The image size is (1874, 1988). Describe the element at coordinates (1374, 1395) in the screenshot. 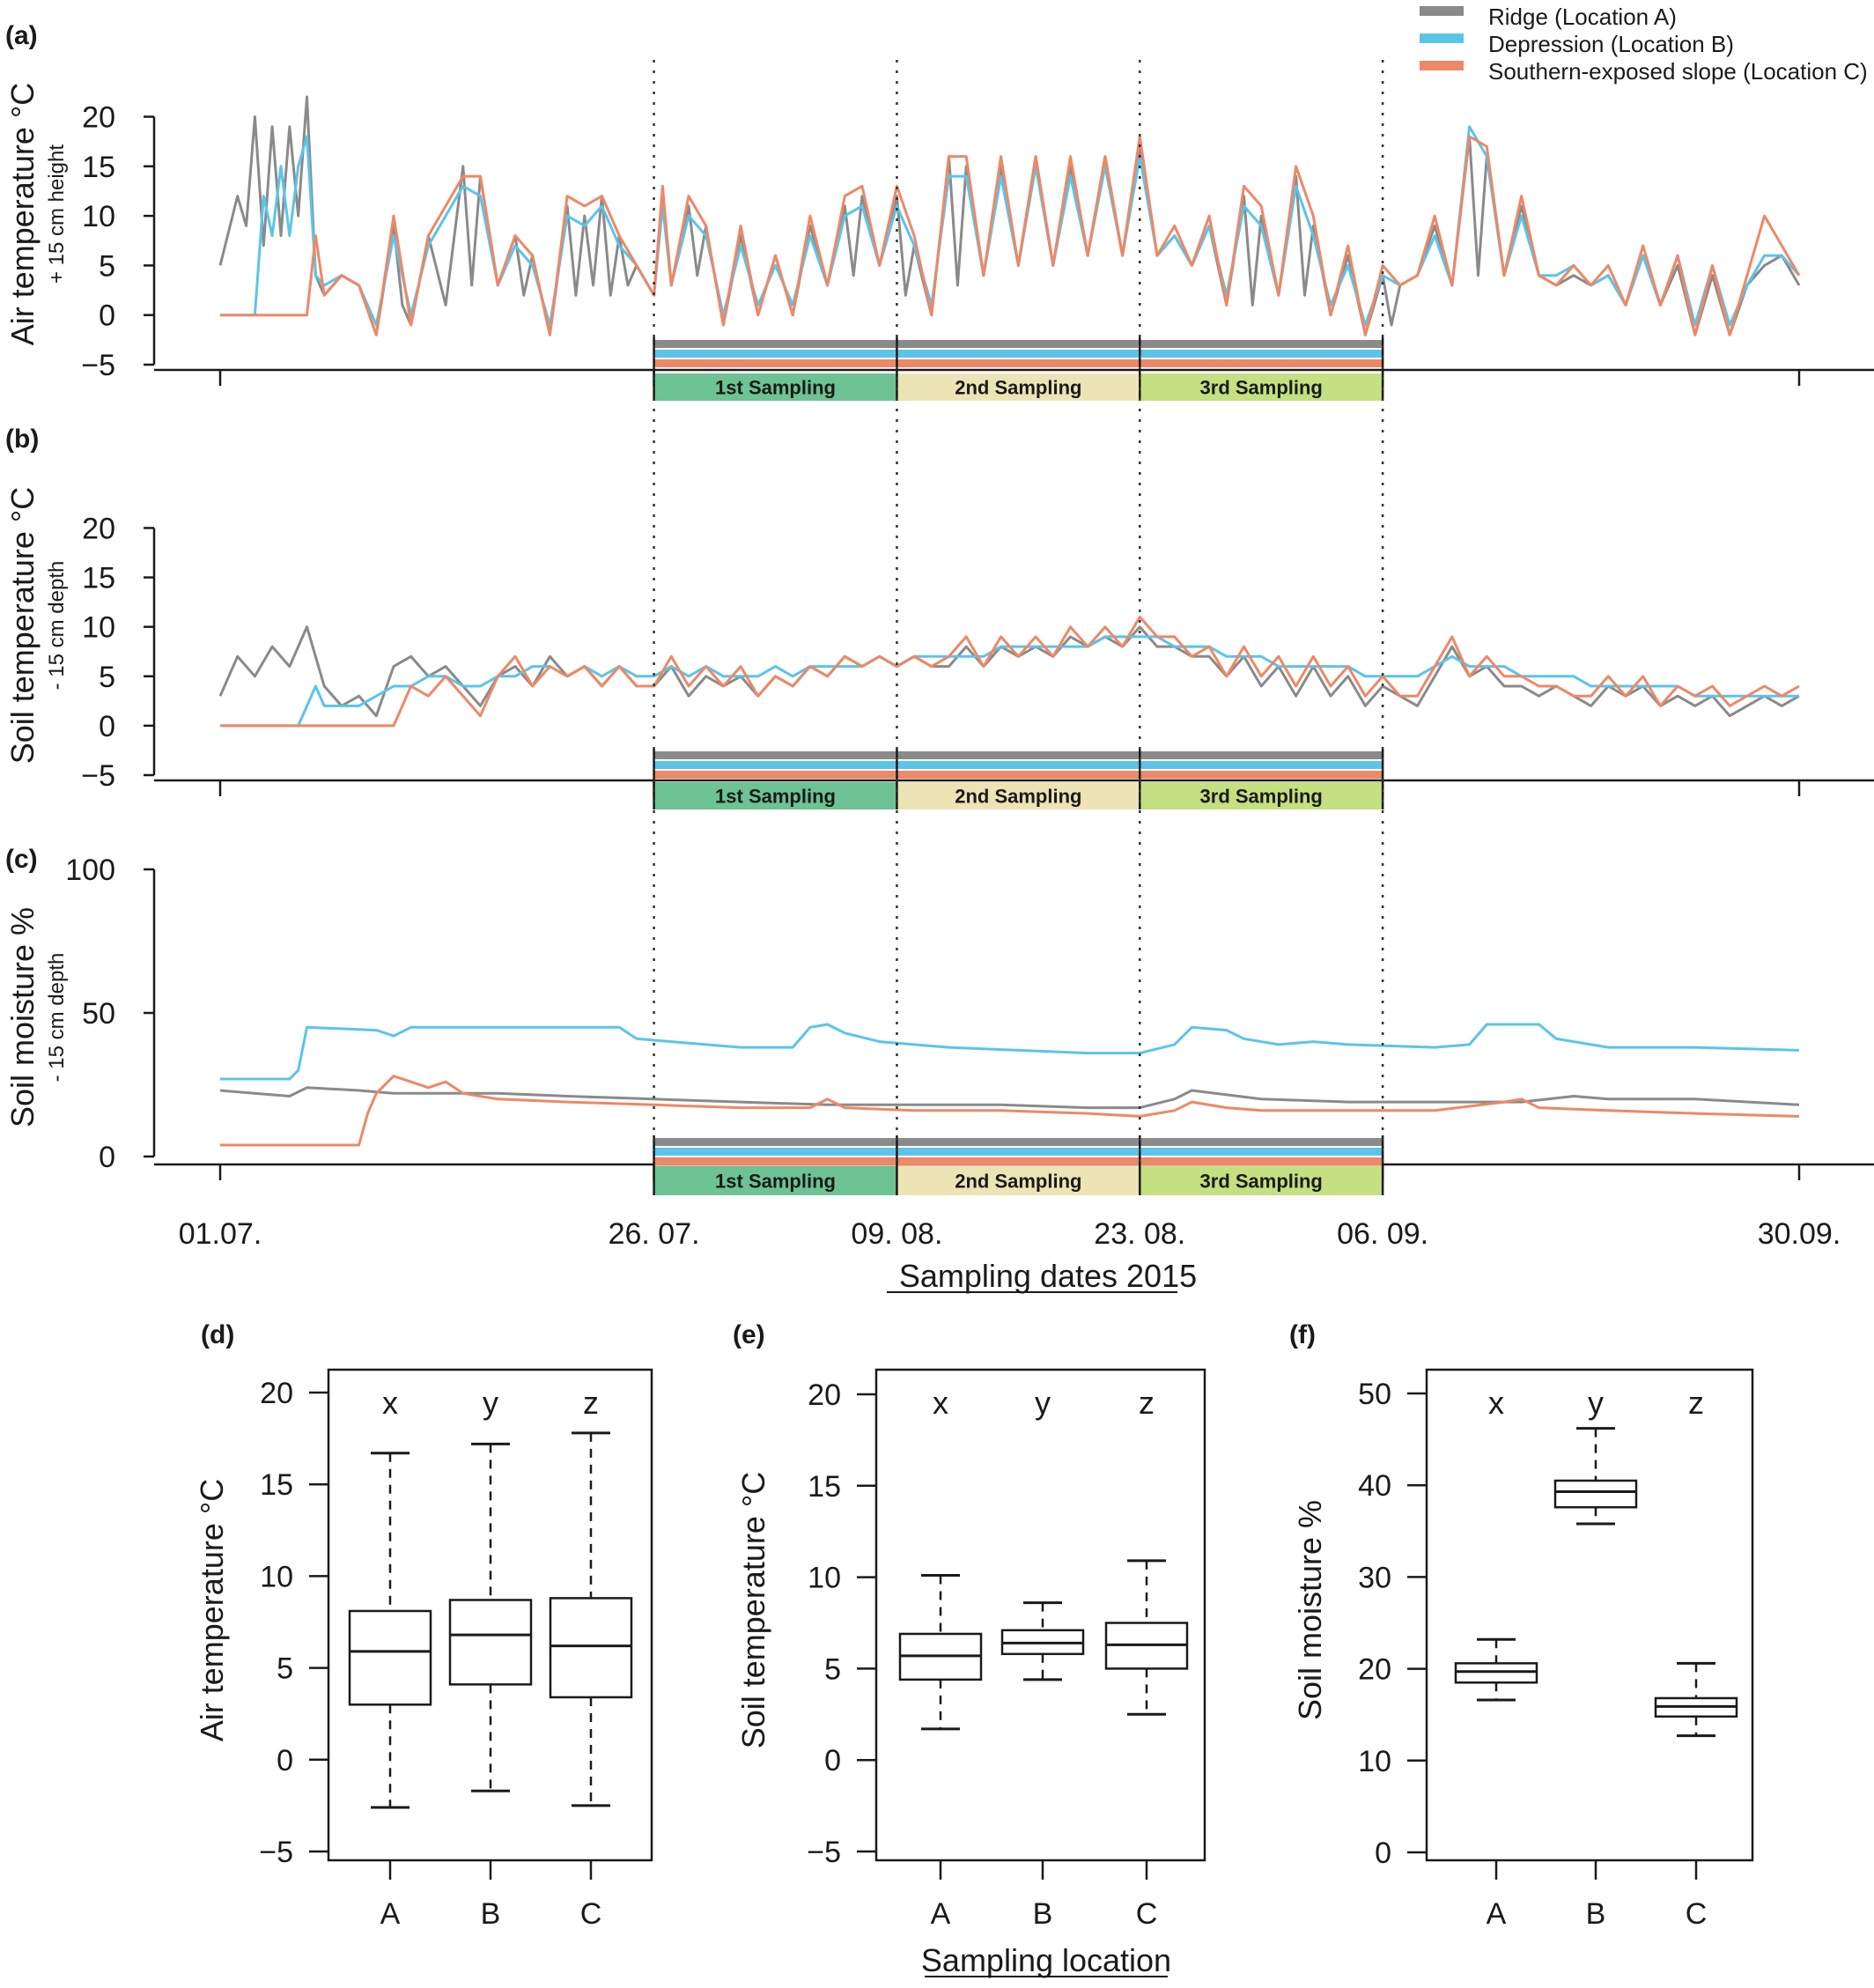

I see `y-tick-label: 50` at that location.